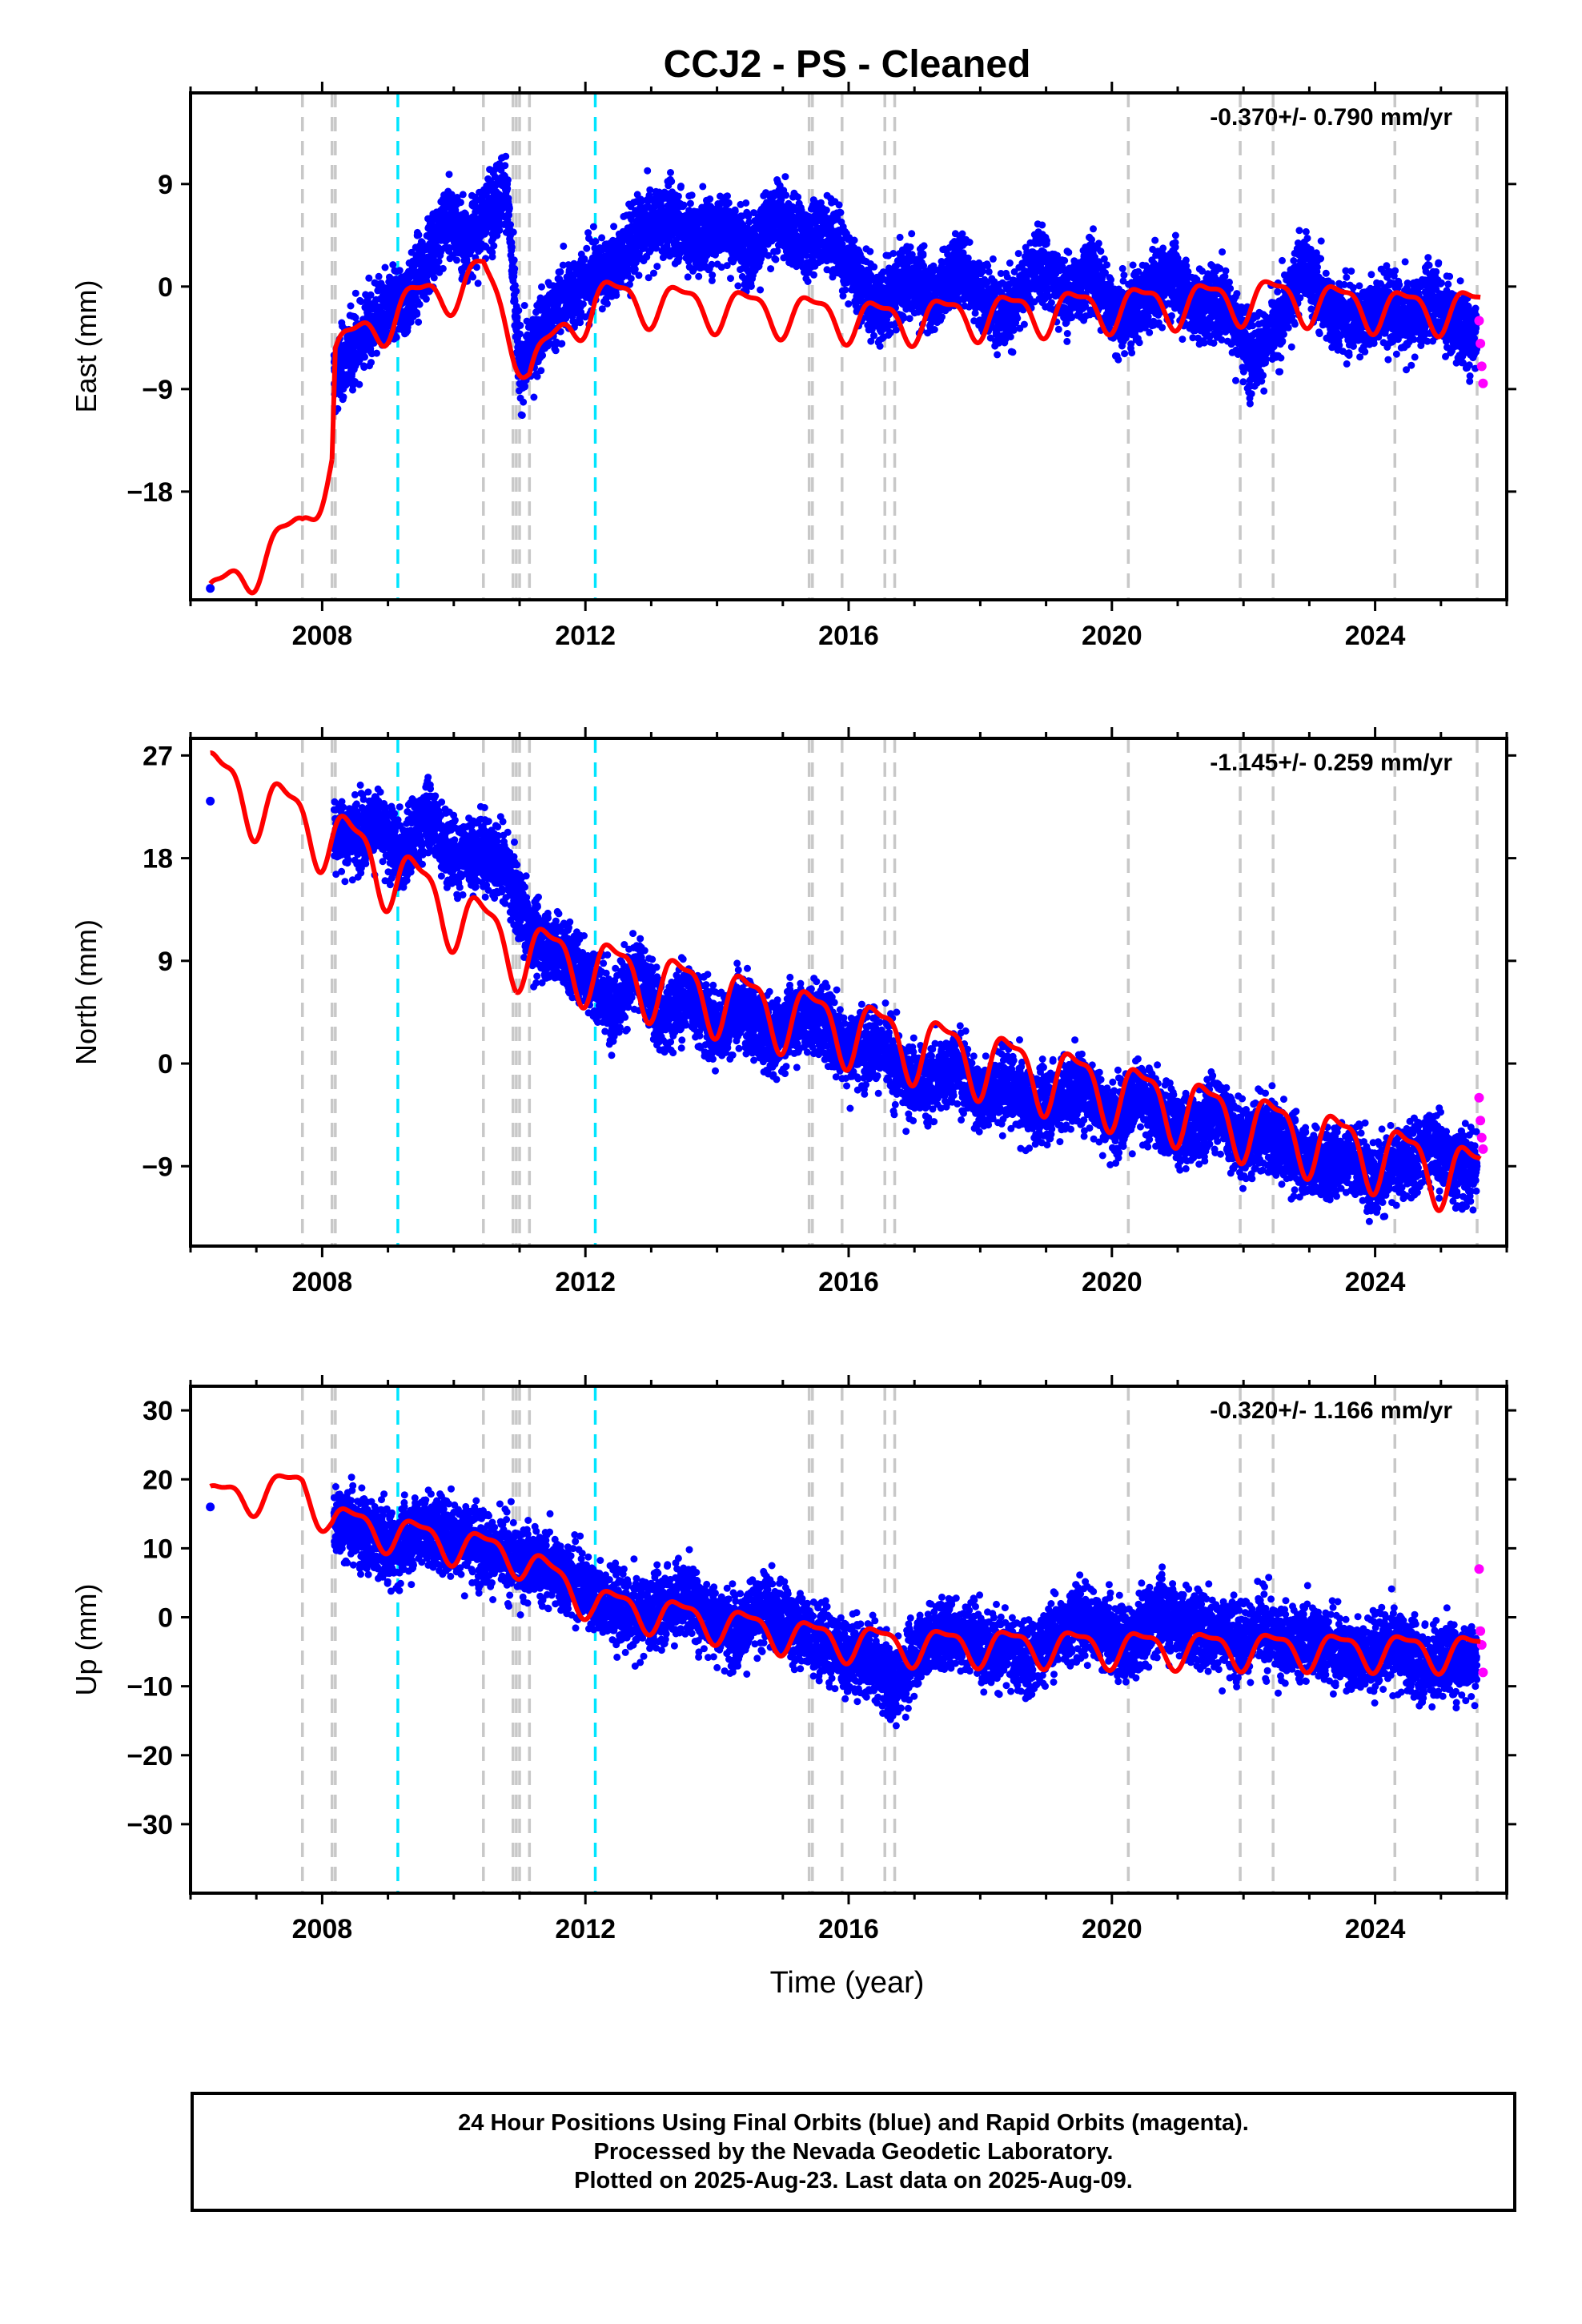  Describe the element at coordinates (847, 1983) in the screenshot. I see `x-axis-label: Time (year)` at that location.